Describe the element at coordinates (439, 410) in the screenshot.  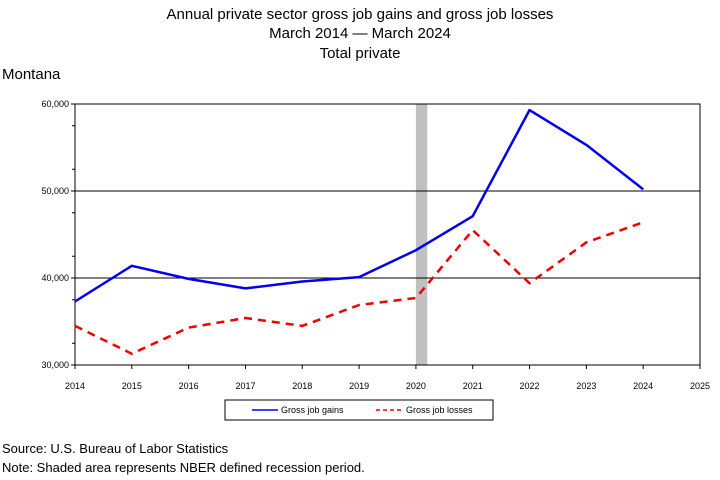
I see `legend-losses-label: Gross job losses` at that location.